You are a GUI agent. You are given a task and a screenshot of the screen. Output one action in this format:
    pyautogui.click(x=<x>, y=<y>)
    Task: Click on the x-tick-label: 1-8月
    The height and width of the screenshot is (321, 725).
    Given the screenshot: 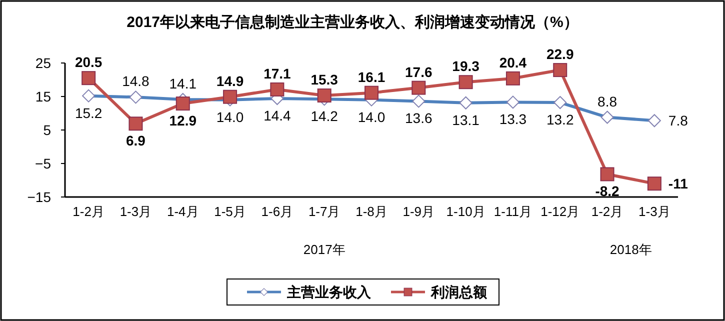 What is the action you would take?
    pyautogui.click(x=372, y=211)
    